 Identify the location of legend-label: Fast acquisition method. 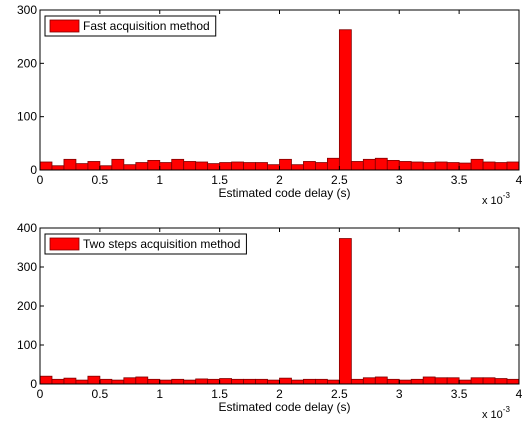
(146, 26).